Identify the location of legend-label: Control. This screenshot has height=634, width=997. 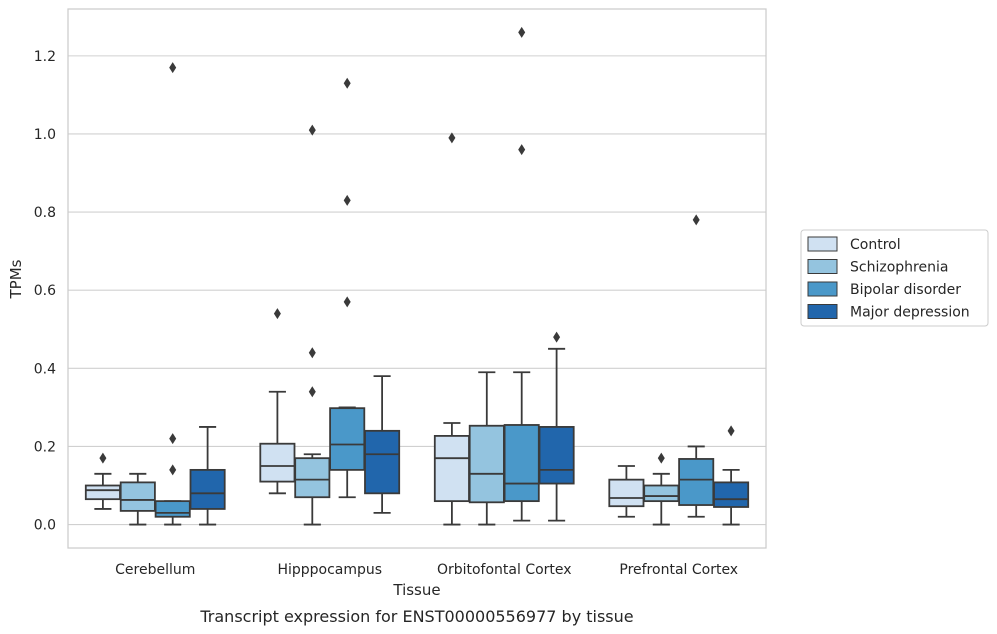
(875, 245).